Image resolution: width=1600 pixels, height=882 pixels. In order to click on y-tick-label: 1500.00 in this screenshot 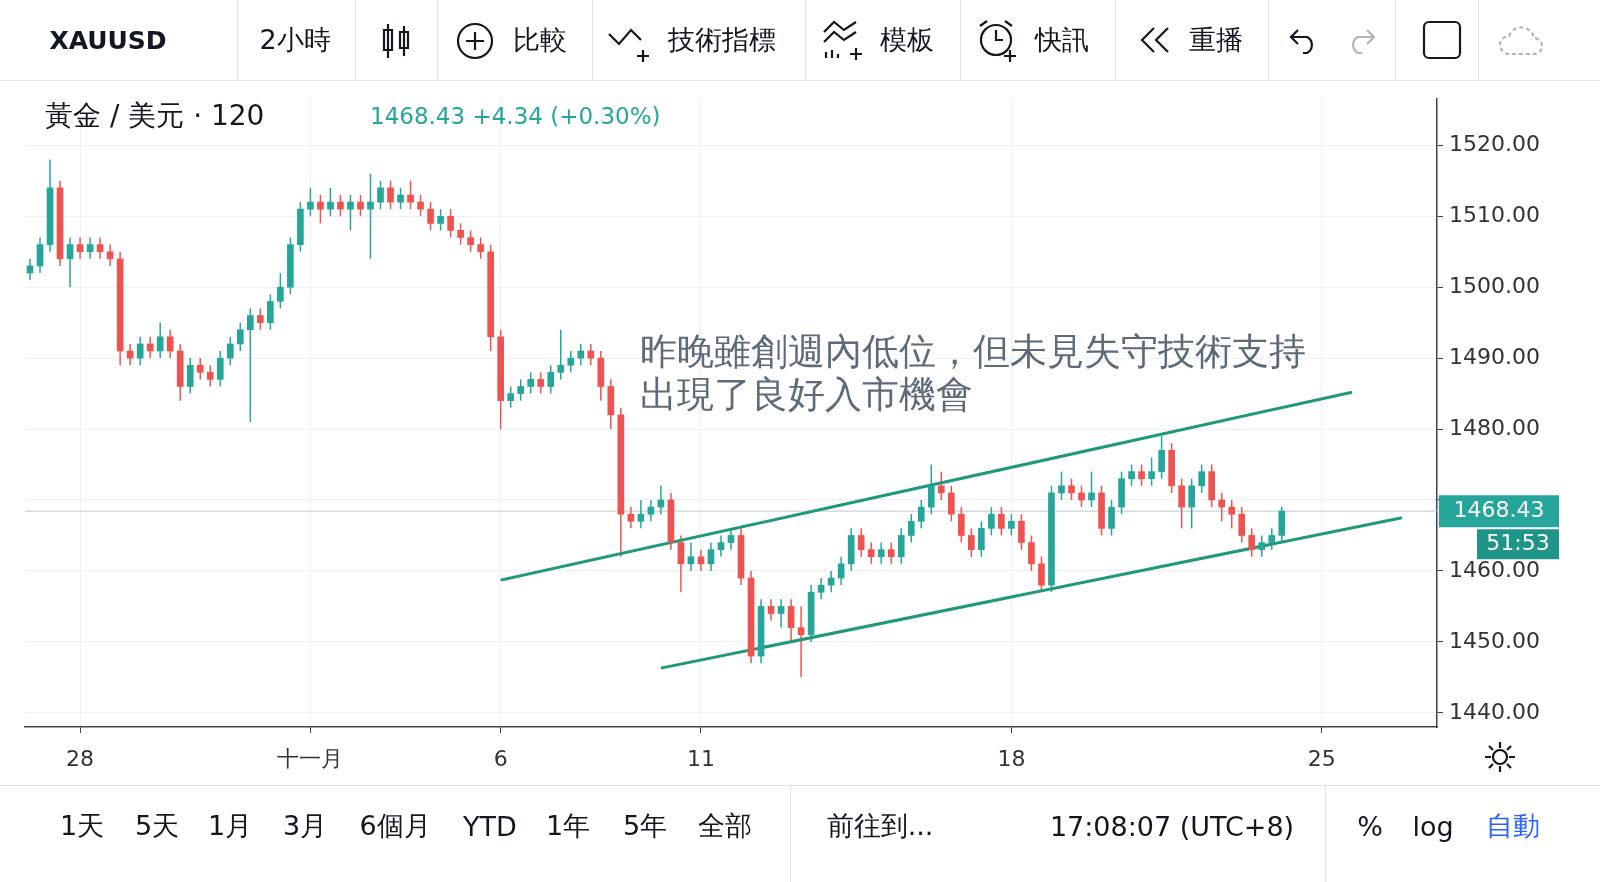, I will do `click(1494, 285)`.